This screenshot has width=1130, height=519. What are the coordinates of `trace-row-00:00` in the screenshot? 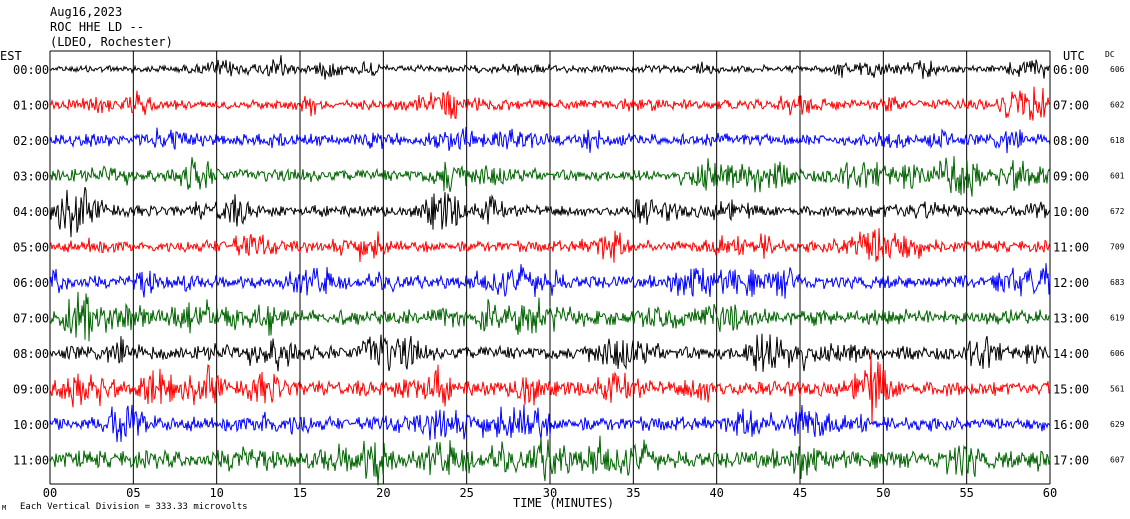 It's located at (550, 67).